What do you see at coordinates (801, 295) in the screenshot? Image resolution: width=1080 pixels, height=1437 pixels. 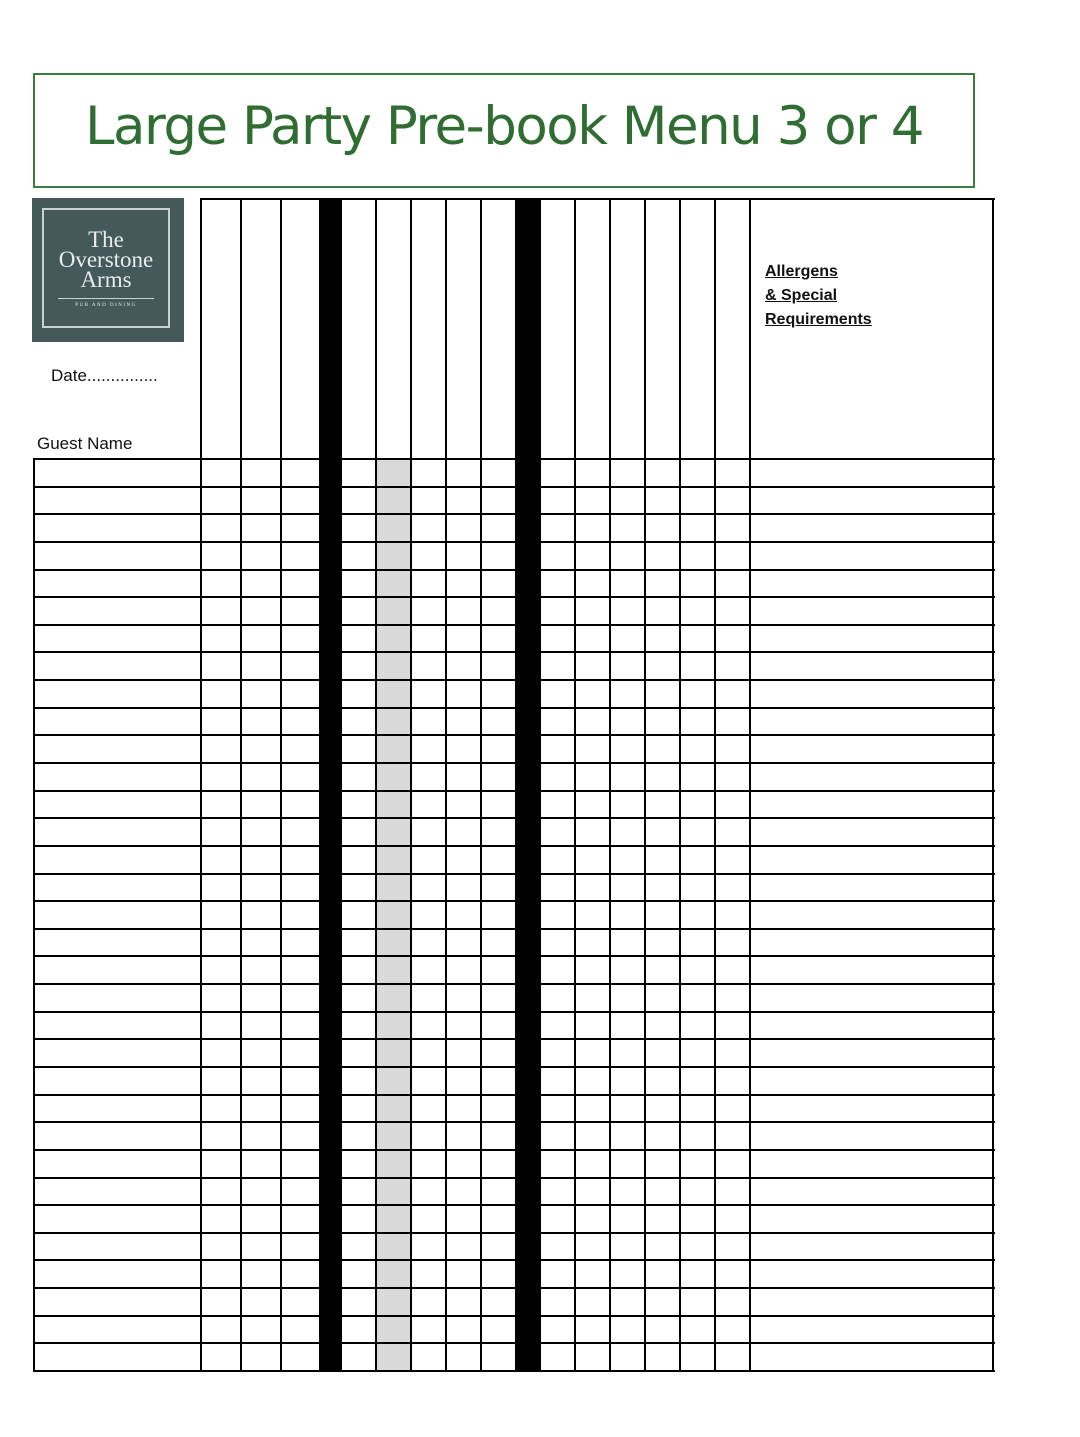 I see `allergens-line: & Special` at bounding box center [801, 295].